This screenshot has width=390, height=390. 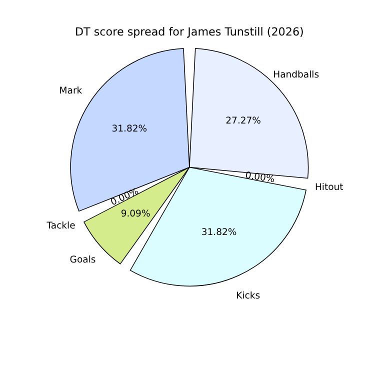 I want to click on category-label: Hitout, so click(x=329, y=188).